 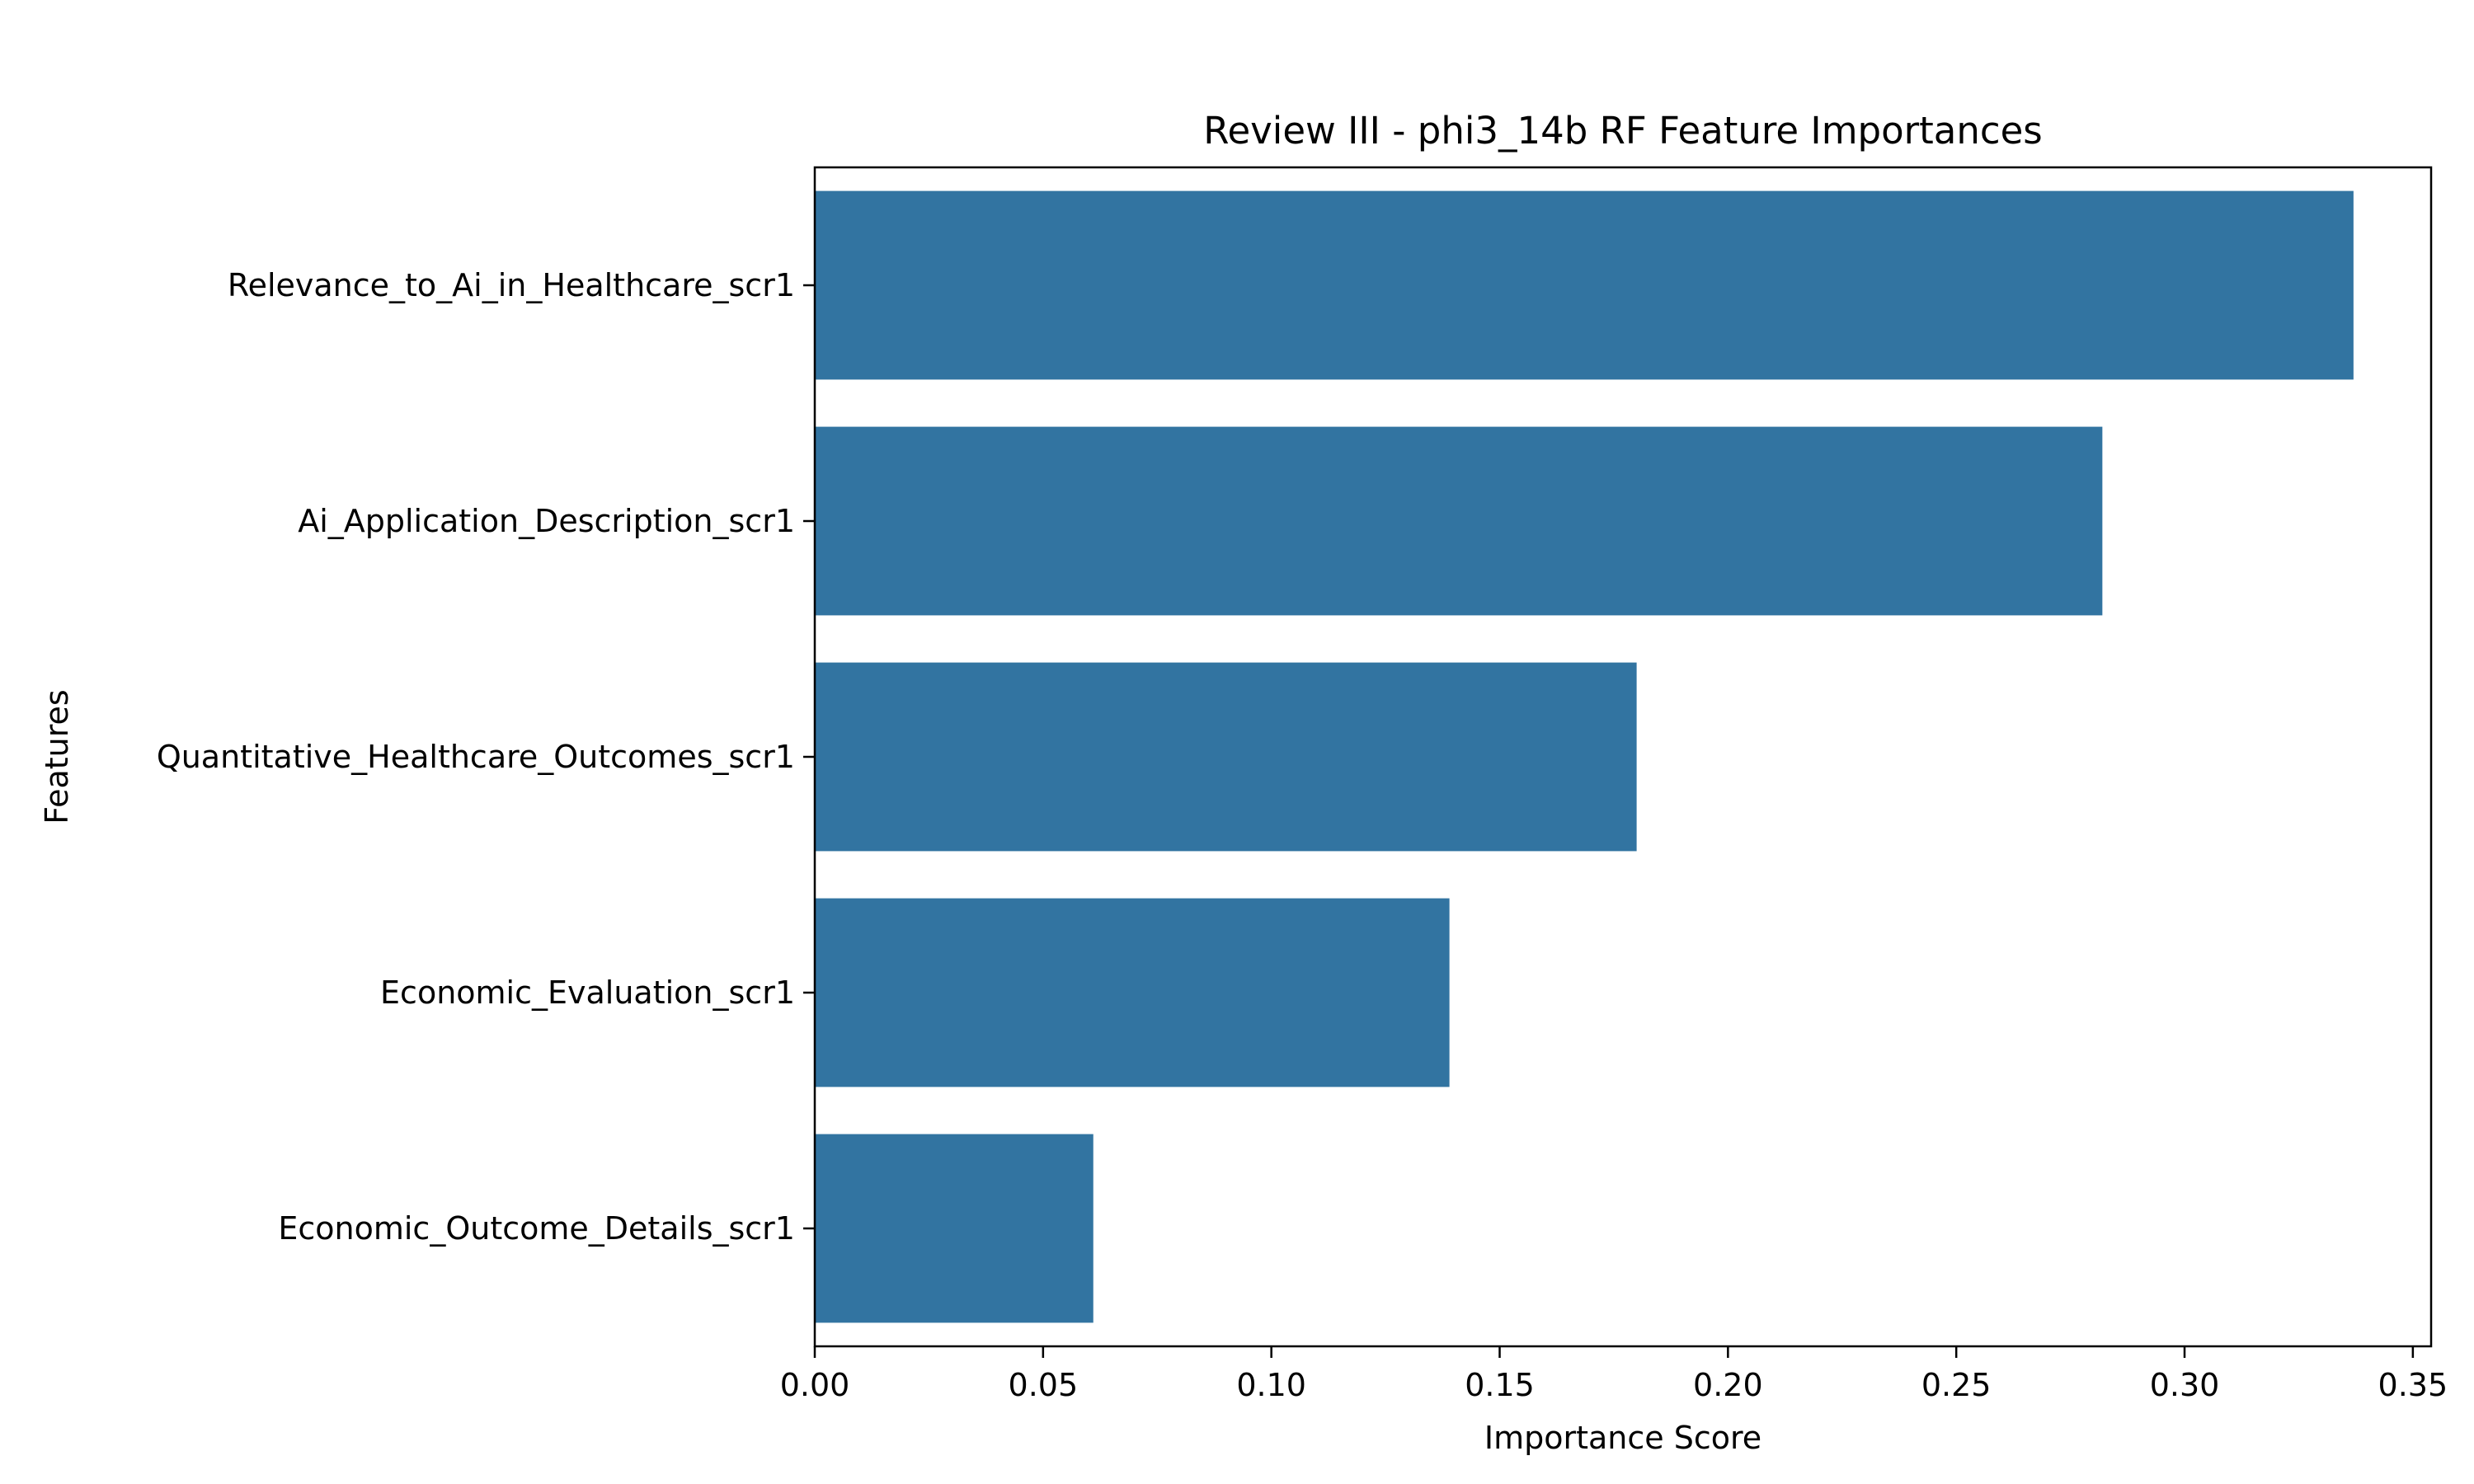 I want to click on x-tick-label: 0.10, so click(x=1271, y=1385).